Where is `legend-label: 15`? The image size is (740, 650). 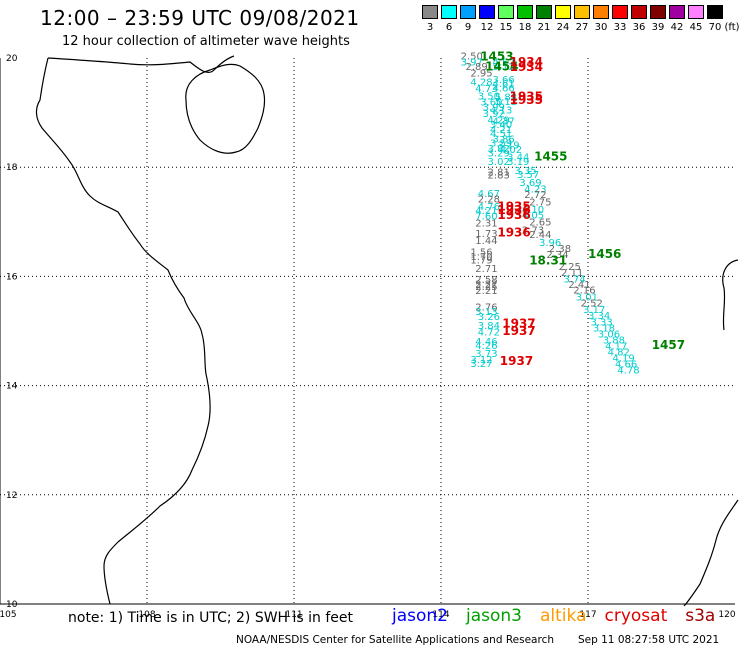
legend-label: 15 is located at coordinates (506, 27).